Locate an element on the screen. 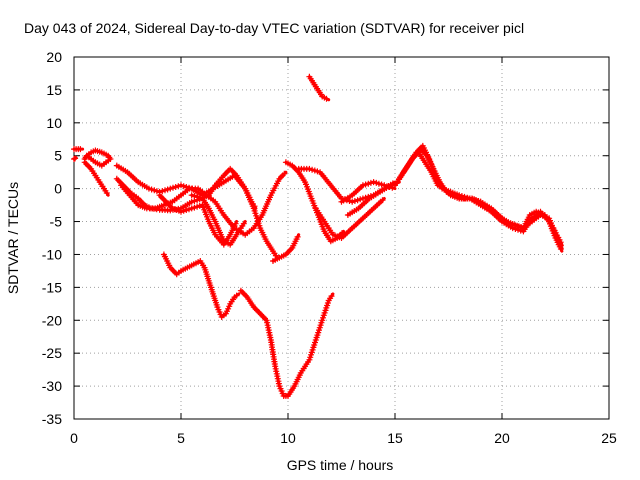  series-0-points is located at coordinates (77, 149).